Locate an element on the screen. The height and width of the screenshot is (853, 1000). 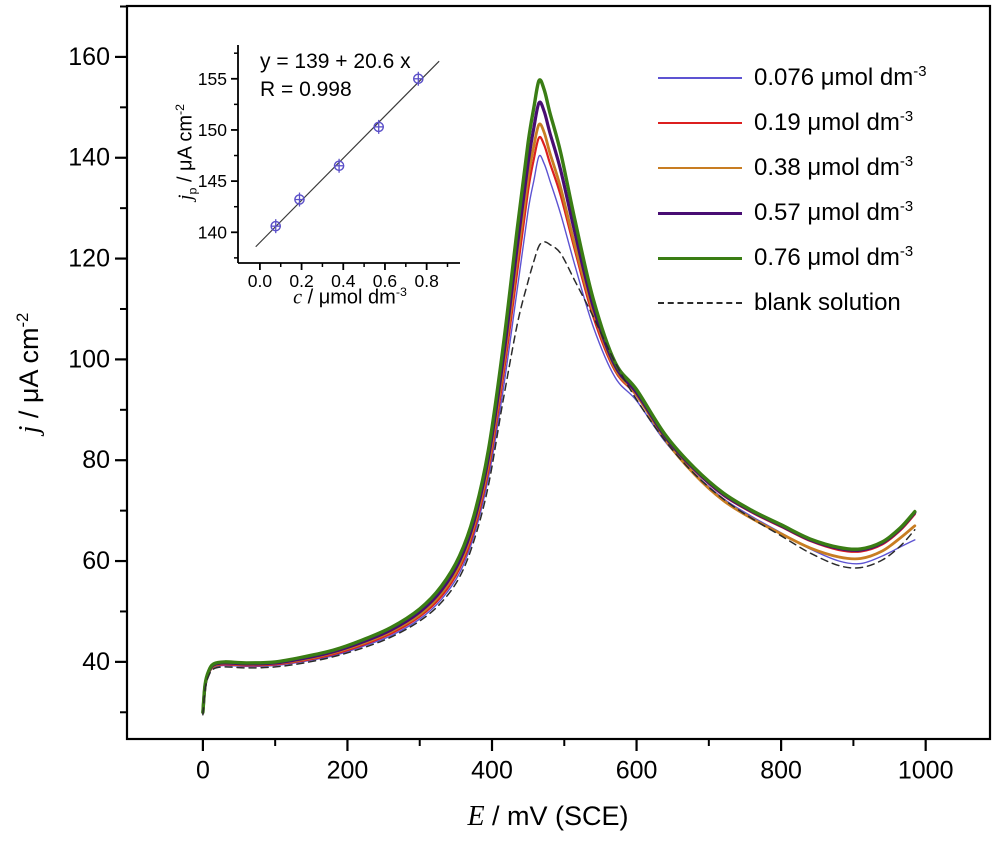
x-tick-label: 200 is located at coordinates (348, 771).